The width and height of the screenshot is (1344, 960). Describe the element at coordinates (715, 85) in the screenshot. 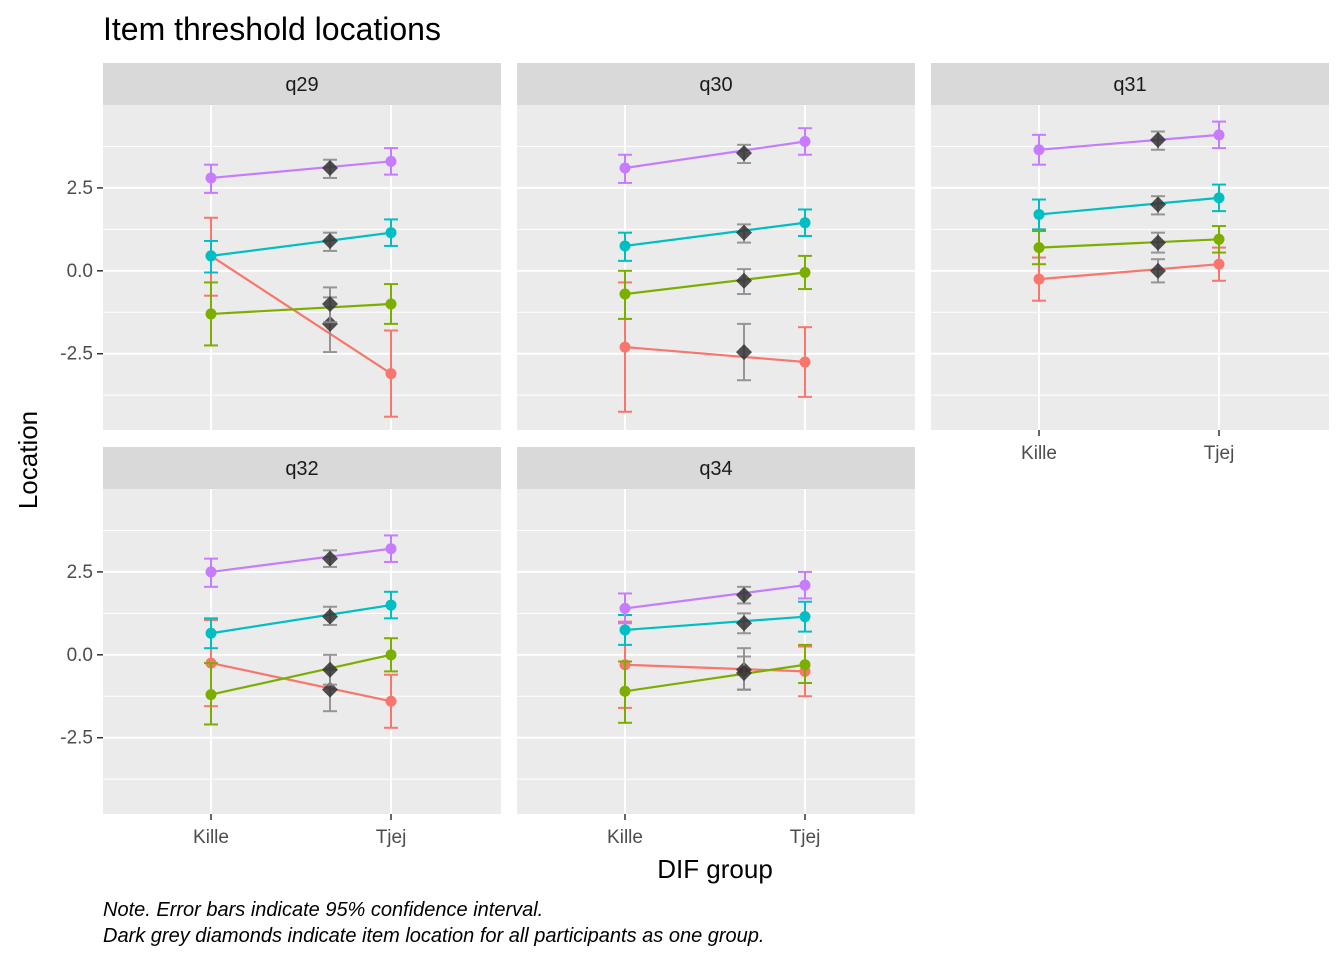

I see `facet-strip-label: q30` at that location.